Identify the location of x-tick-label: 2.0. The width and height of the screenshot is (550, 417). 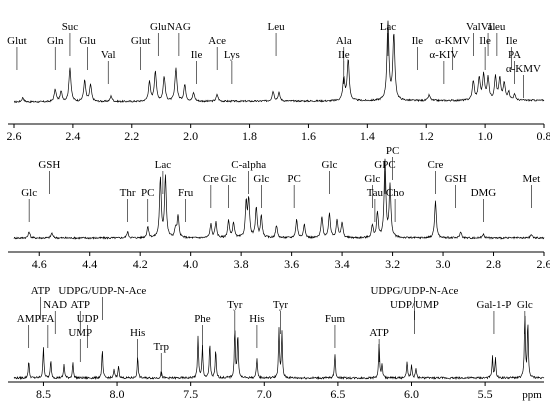
(190, 136).